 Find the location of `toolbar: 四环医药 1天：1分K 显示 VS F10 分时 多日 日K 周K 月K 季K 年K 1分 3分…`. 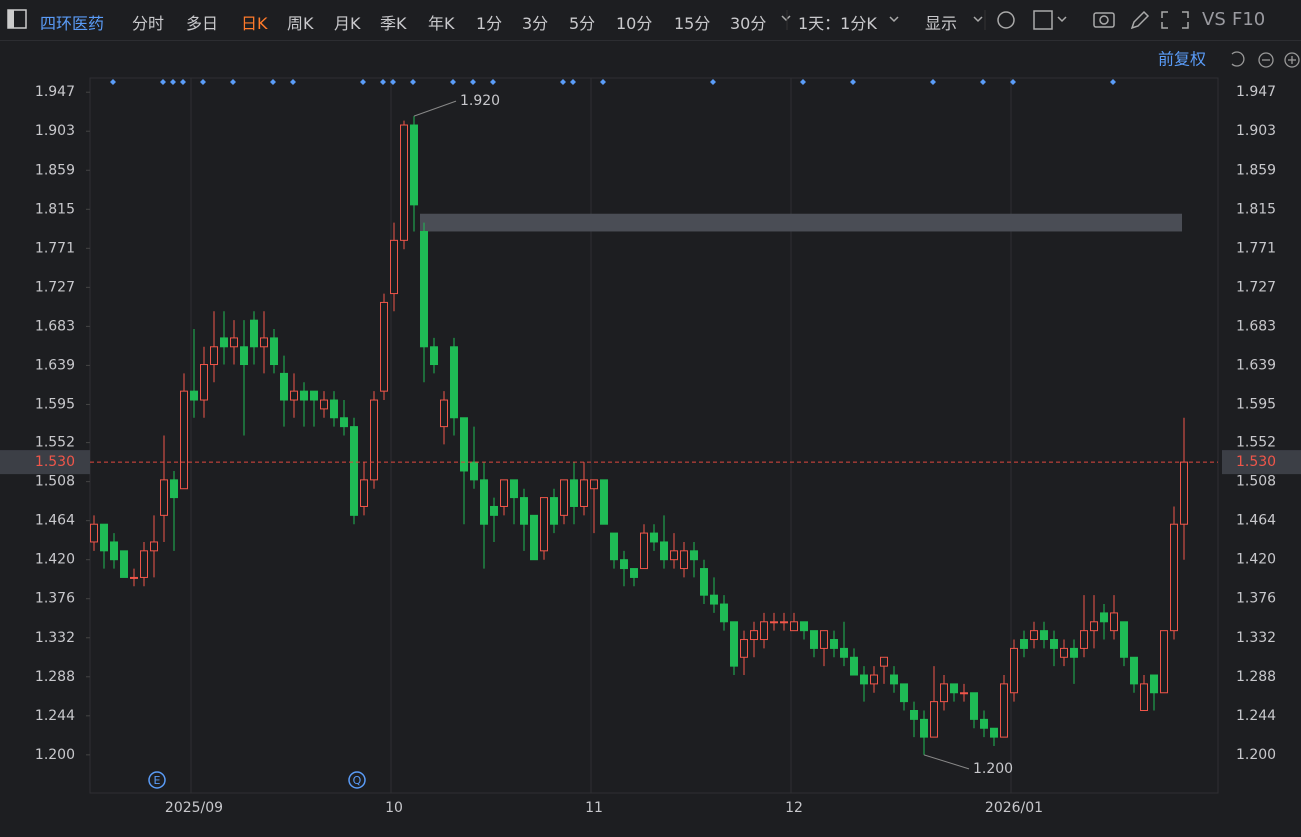

toolbar: 四环医药 1天：1分K 显示 VS F10 分时 多日 日K 周K 月K 季K 年K 1分 3分… is located at coordinates (650, 20).